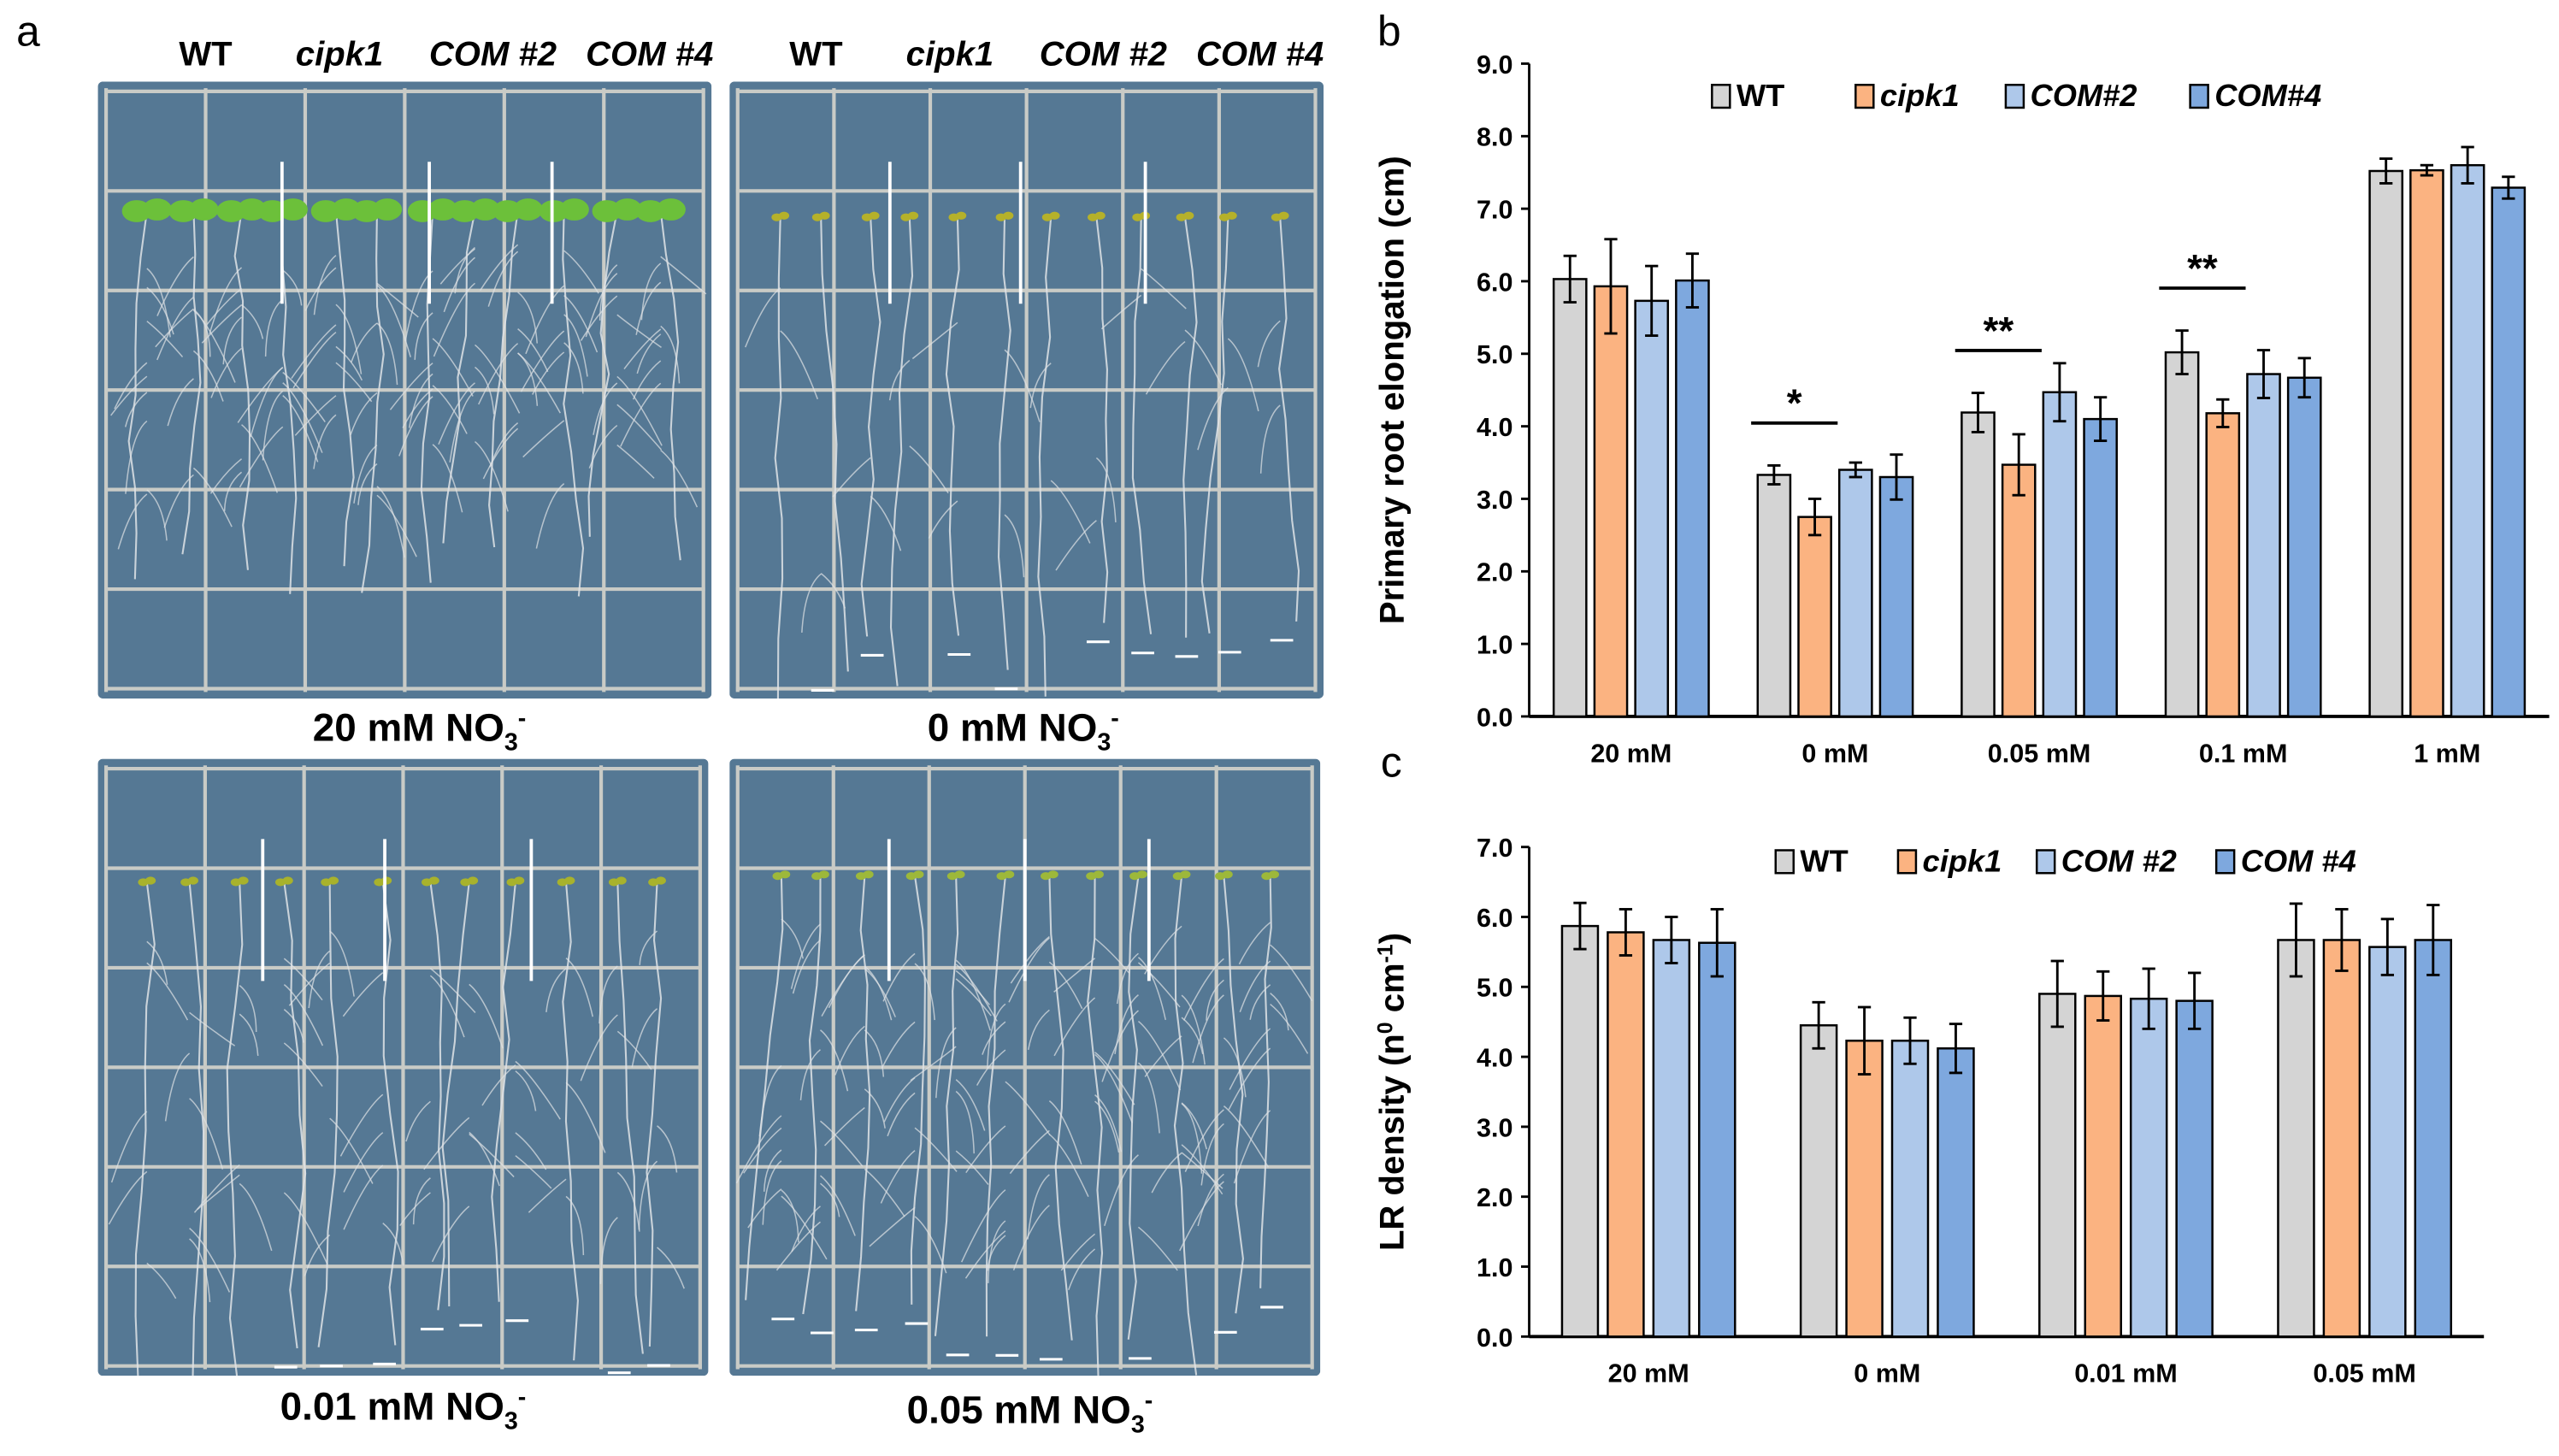  What do you see at coordinates (2243, 753) in the screenshot?
I see `x-tick-label: 0.1 mM` at bounding box center [2243, 753].